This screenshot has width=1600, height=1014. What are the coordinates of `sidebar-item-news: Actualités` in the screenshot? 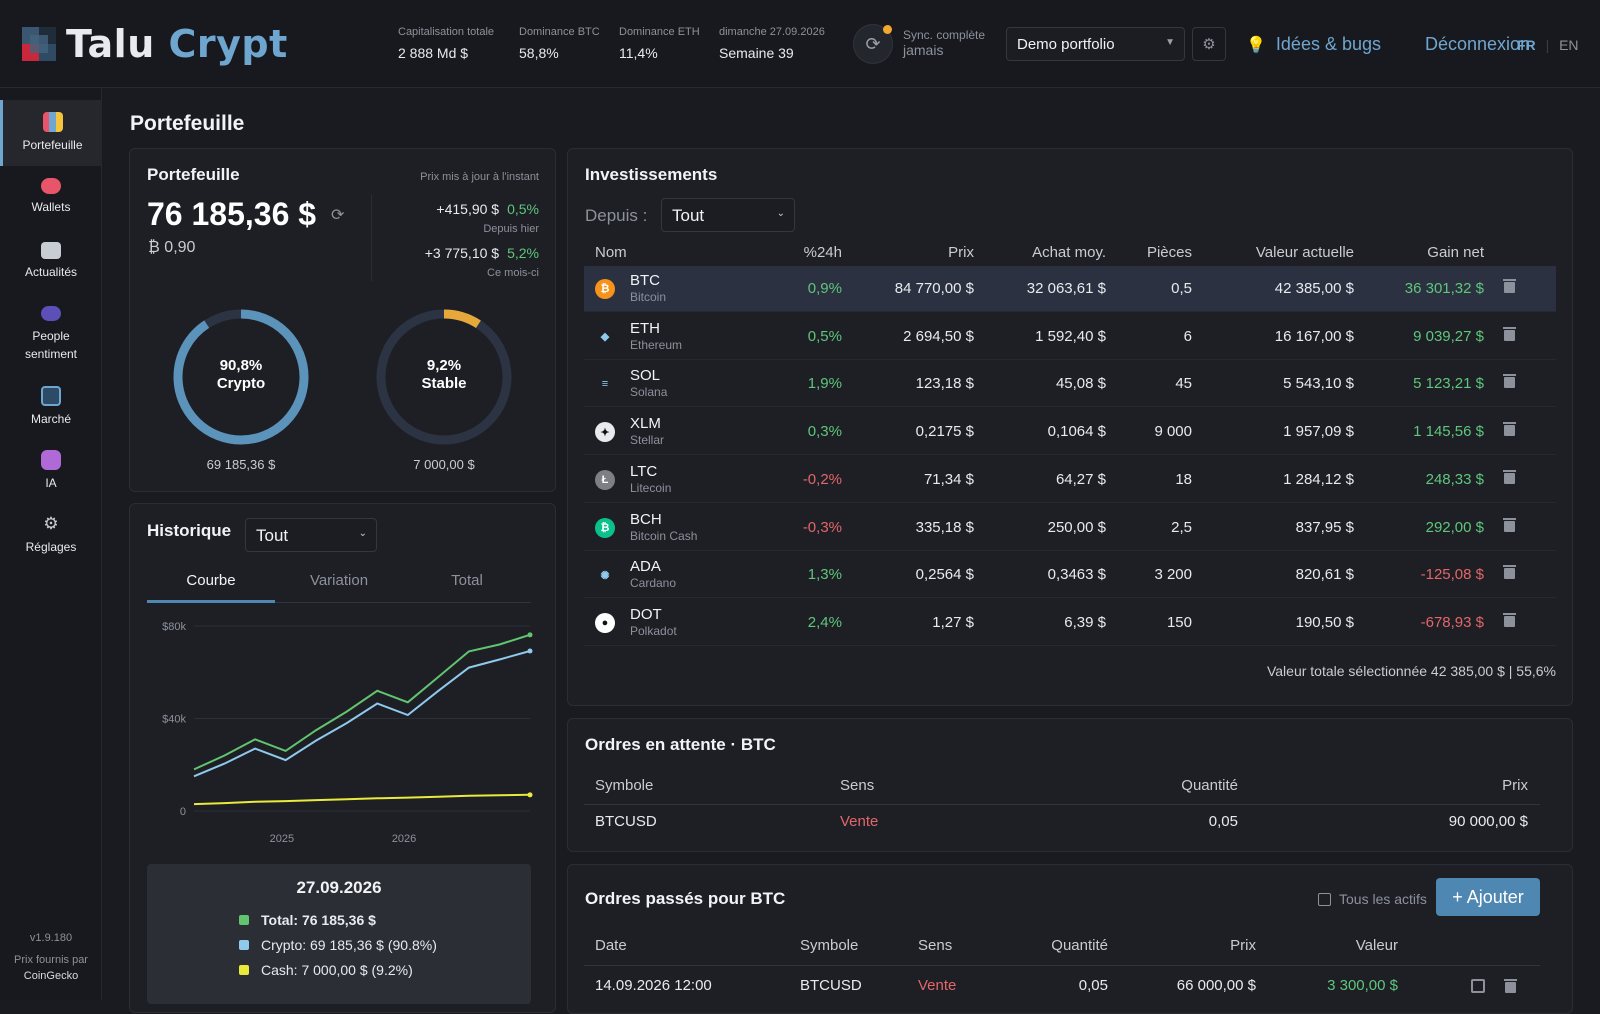 It's located at (51, 269).